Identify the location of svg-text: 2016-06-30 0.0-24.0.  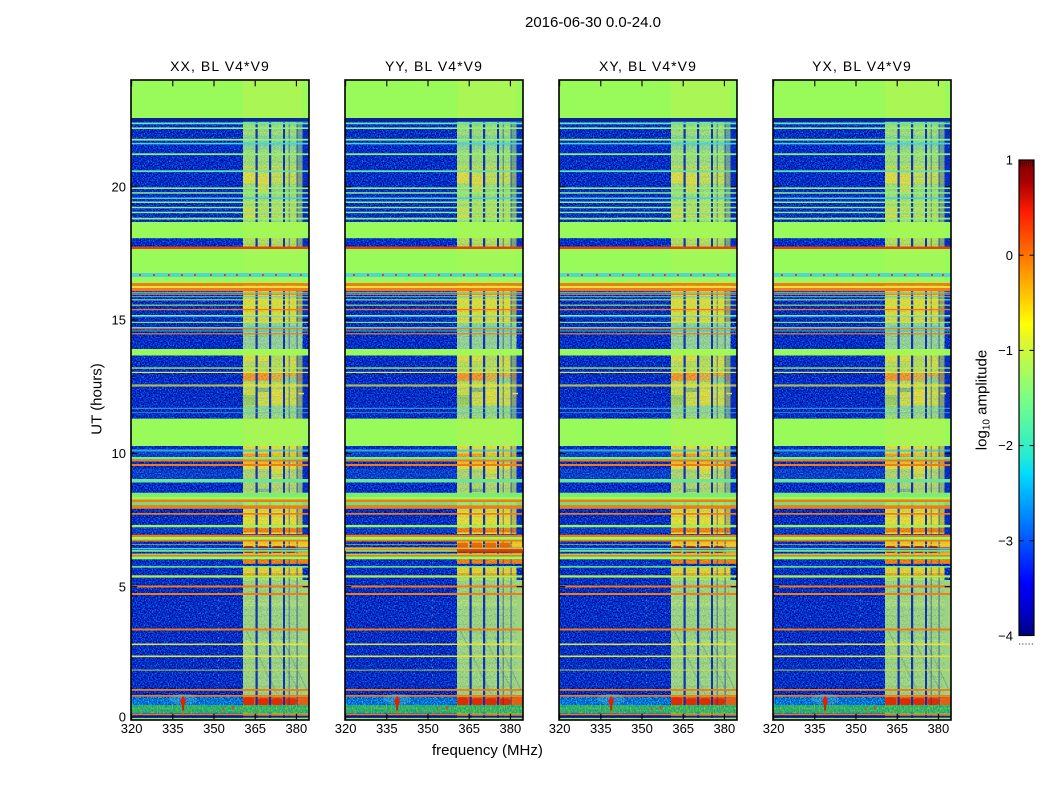
(593, 22).